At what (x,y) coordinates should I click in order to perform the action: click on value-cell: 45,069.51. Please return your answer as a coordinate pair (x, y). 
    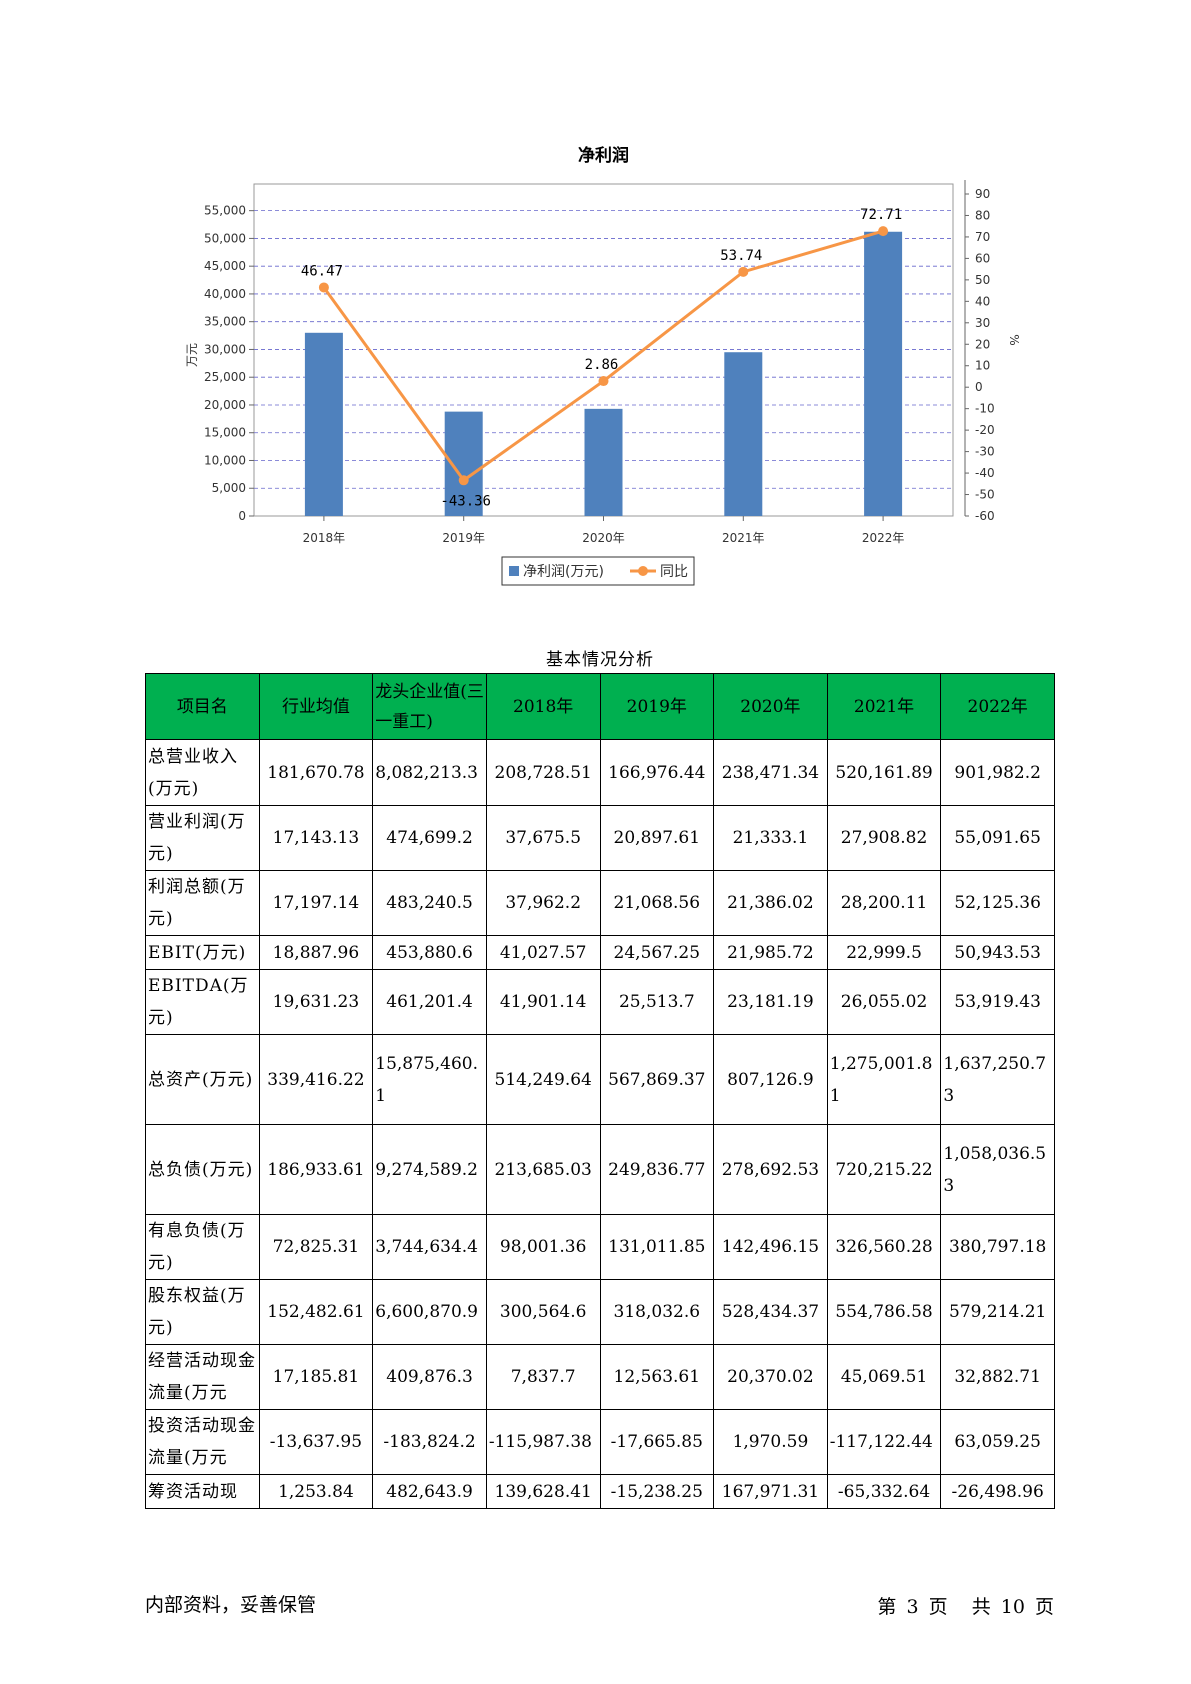
    Looking at the image, I should click on (884, 1377).